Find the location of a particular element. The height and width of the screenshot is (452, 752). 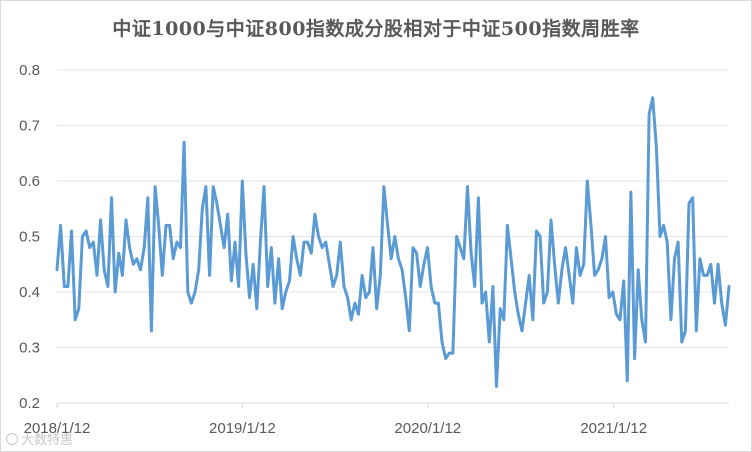

x-tick-label: 2021/1/12 is located at coordinates (613, 428).